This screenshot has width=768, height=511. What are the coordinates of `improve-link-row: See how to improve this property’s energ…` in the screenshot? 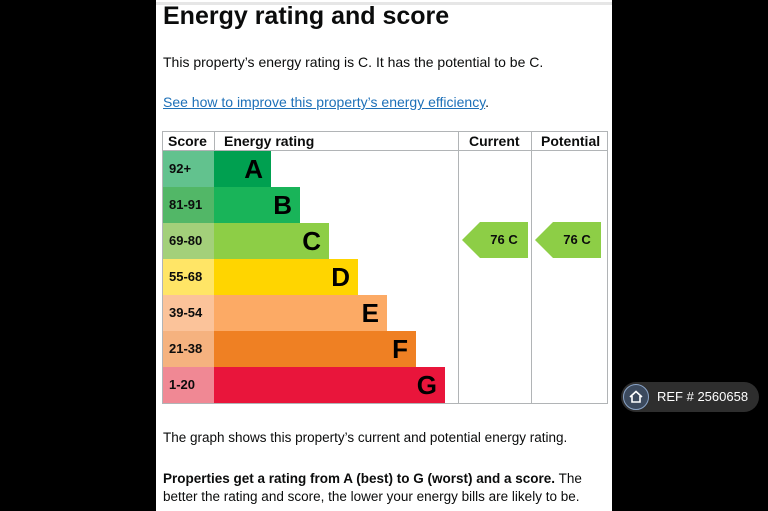 It's located at (326, 102).